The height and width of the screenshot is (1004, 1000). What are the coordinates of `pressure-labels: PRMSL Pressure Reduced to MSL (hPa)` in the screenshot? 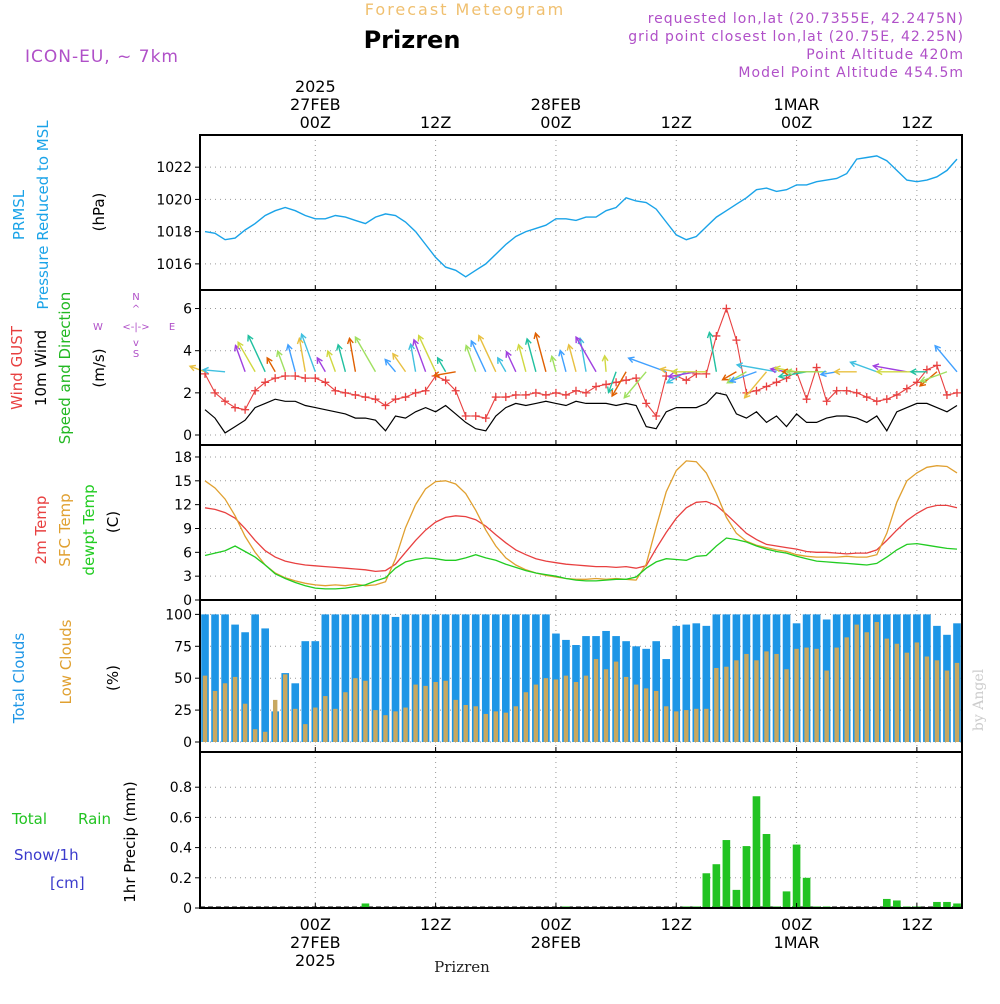 It's located at (59, 215).